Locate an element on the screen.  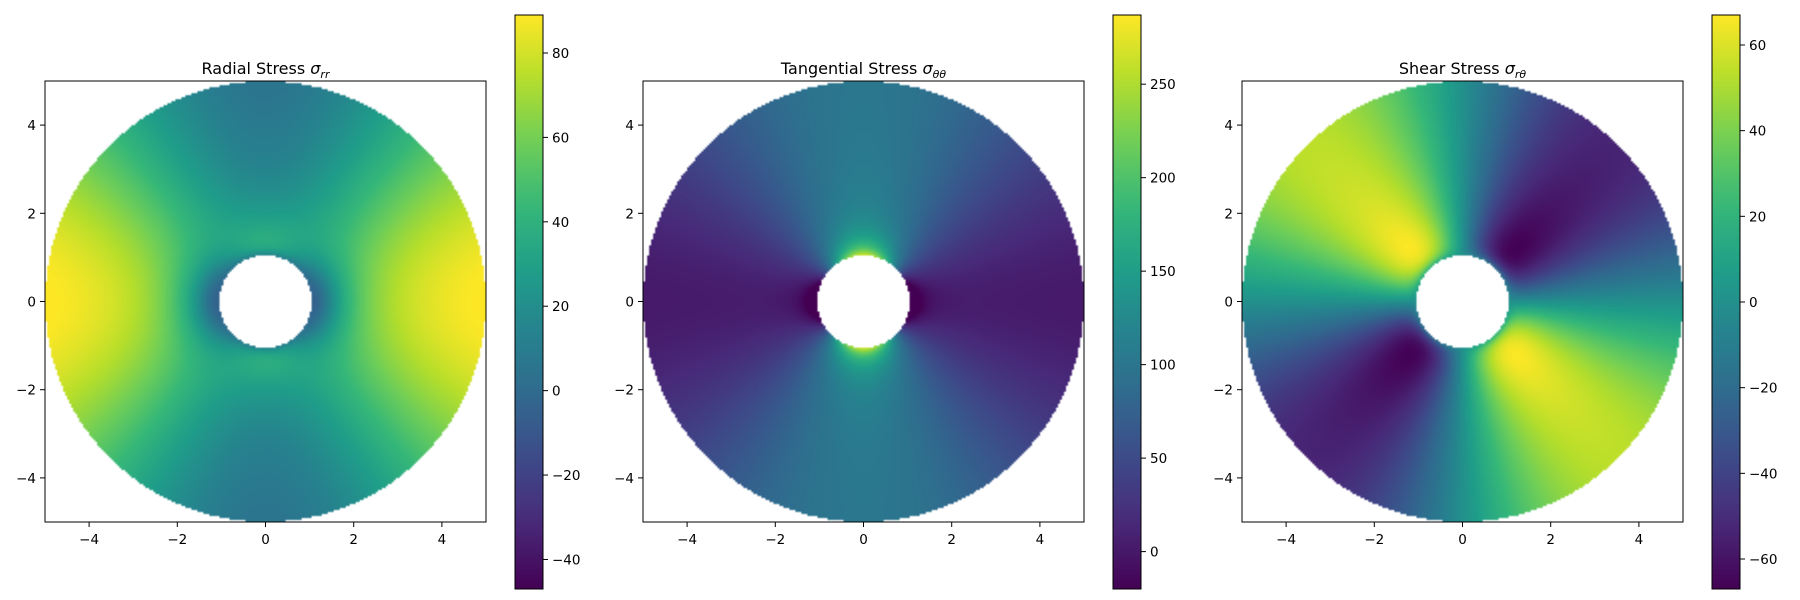
chart-title: Tangential Stress σθθ is located at coordinates (863, 70).